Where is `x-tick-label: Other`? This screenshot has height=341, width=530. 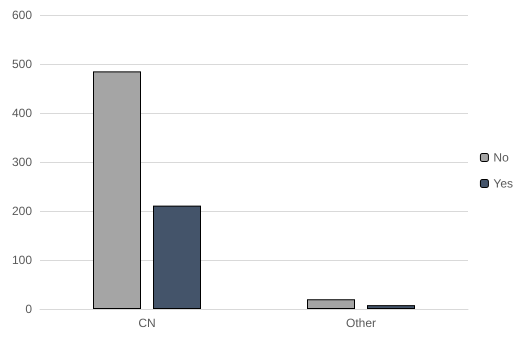
x-tick-label: Other is located at coordinates (361, 323).